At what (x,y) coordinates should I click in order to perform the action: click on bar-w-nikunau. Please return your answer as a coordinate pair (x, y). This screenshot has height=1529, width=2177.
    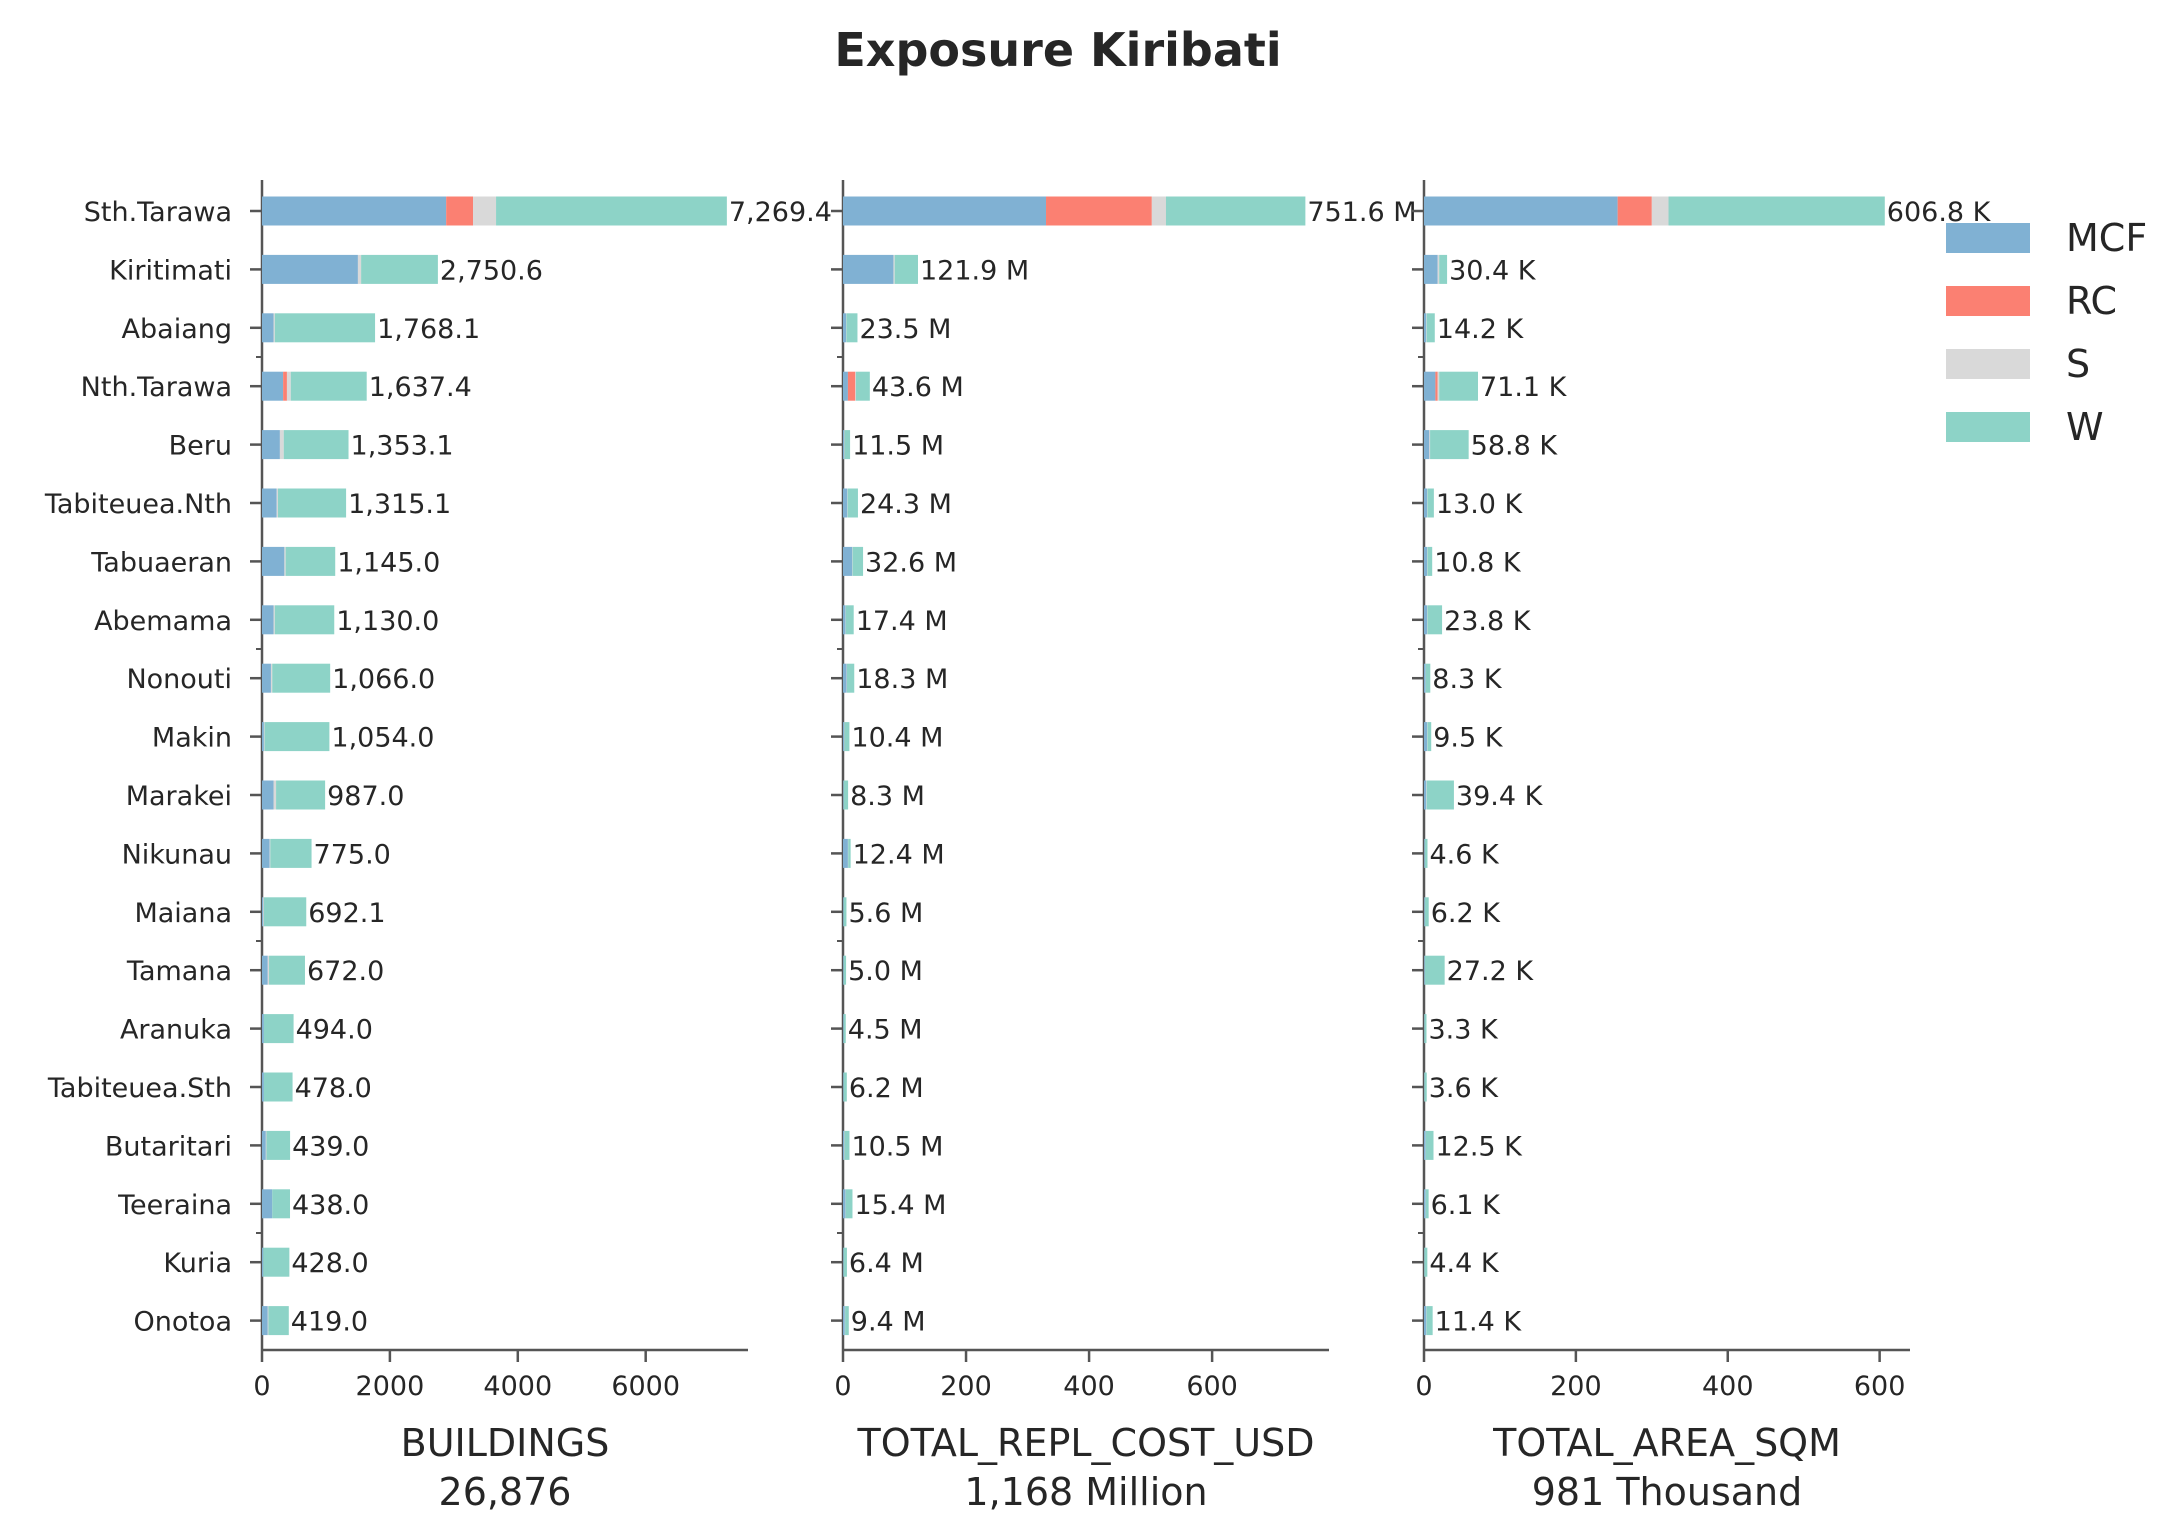
    Looking at the image, I should click on (849, 853).